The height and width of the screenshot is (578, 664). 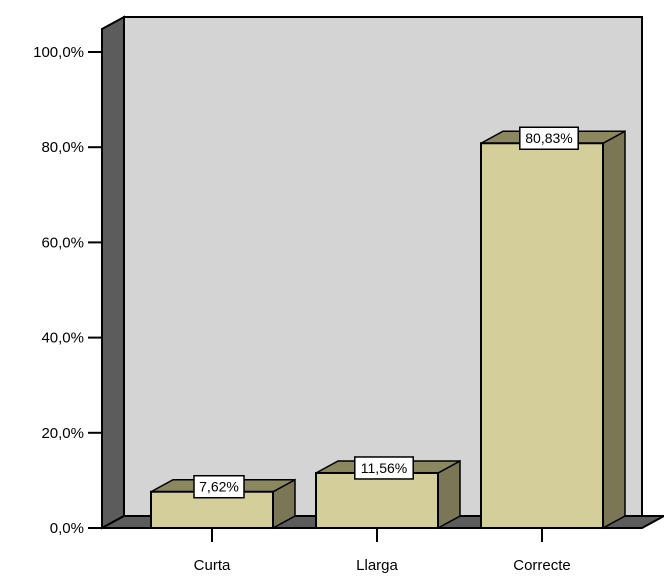 I want to click on data-label: 80,83%, so click(x=548, y=138).